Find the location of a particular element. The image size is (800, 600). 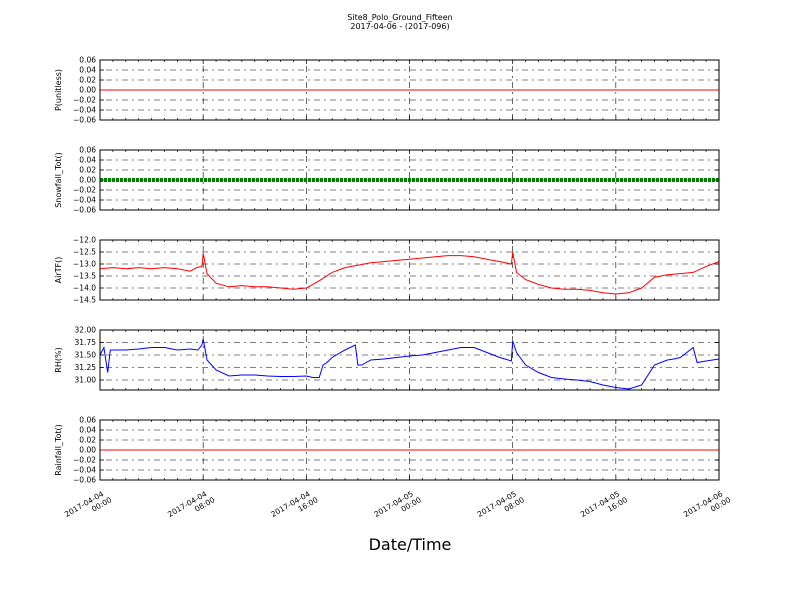

y-tick-label: 31.50 is located at coordinates (86, 355).